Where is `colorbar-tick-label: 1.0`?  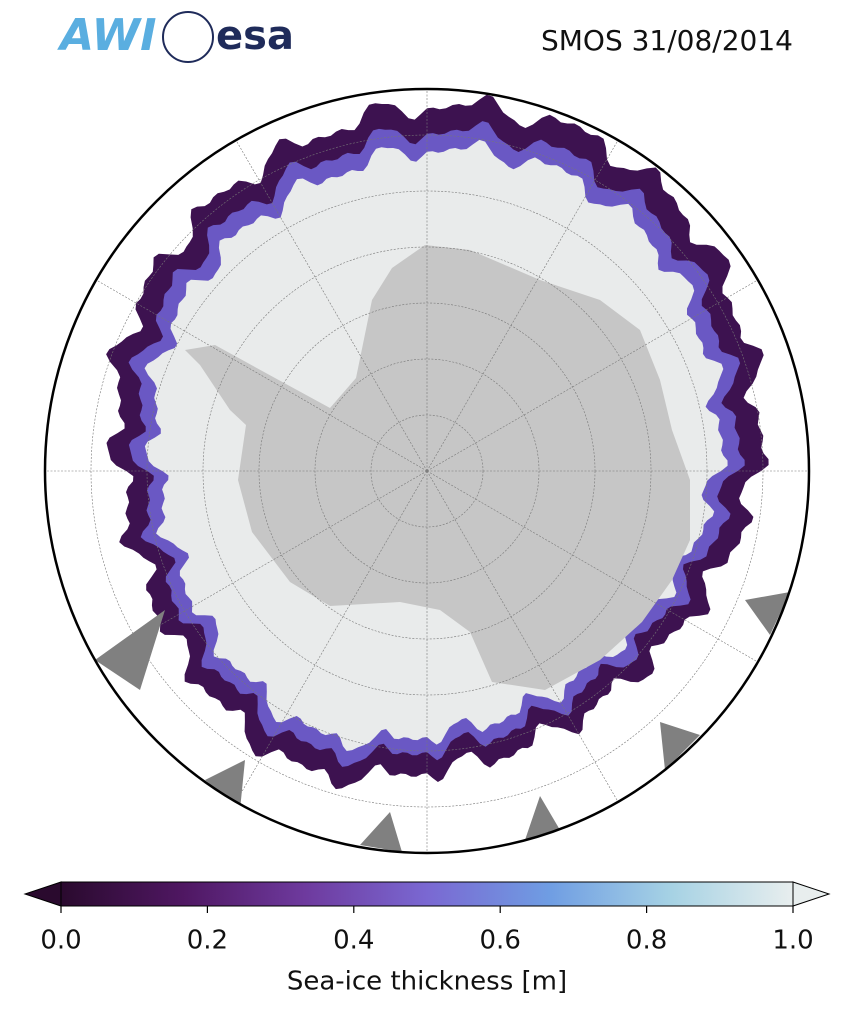
colorbar-tick-label: 1.0 is located at coordinates (792, 941).